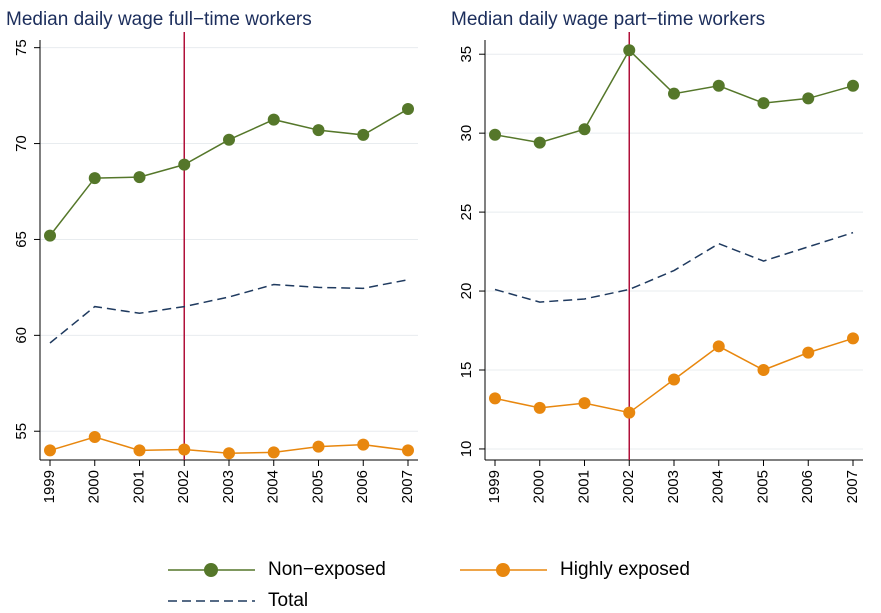 The width and height of the screenshot is (881, 613). I want to click on y-tick-label: 10, so click(466, 449).